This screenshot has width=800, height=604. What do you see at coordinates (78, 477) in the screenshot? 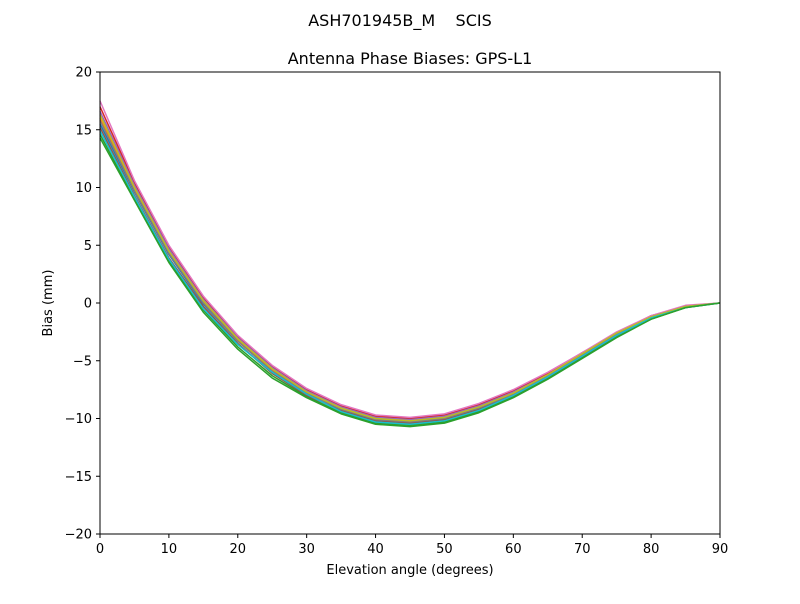
I see `y-tick-label: −15` at bounding box center [78, 477].